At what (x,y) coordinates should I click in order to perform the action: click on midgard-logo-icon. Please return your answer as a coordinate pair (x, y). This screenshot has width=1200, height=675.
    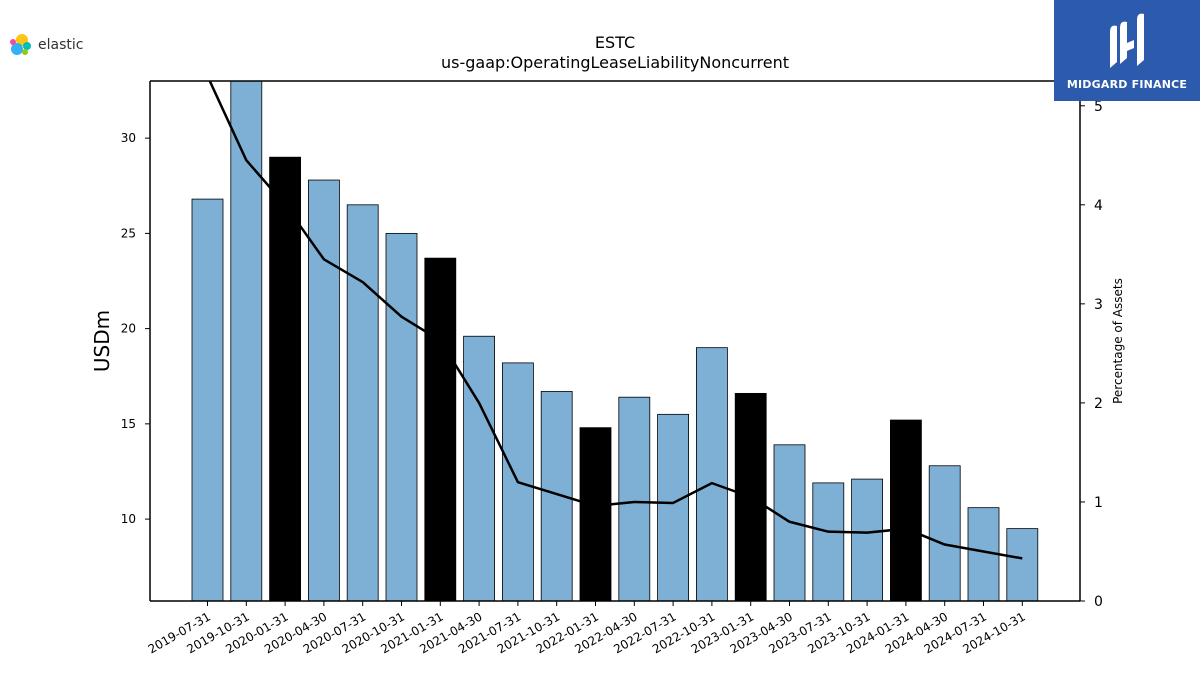
    Looking at the image, I should click on (1127, 41).